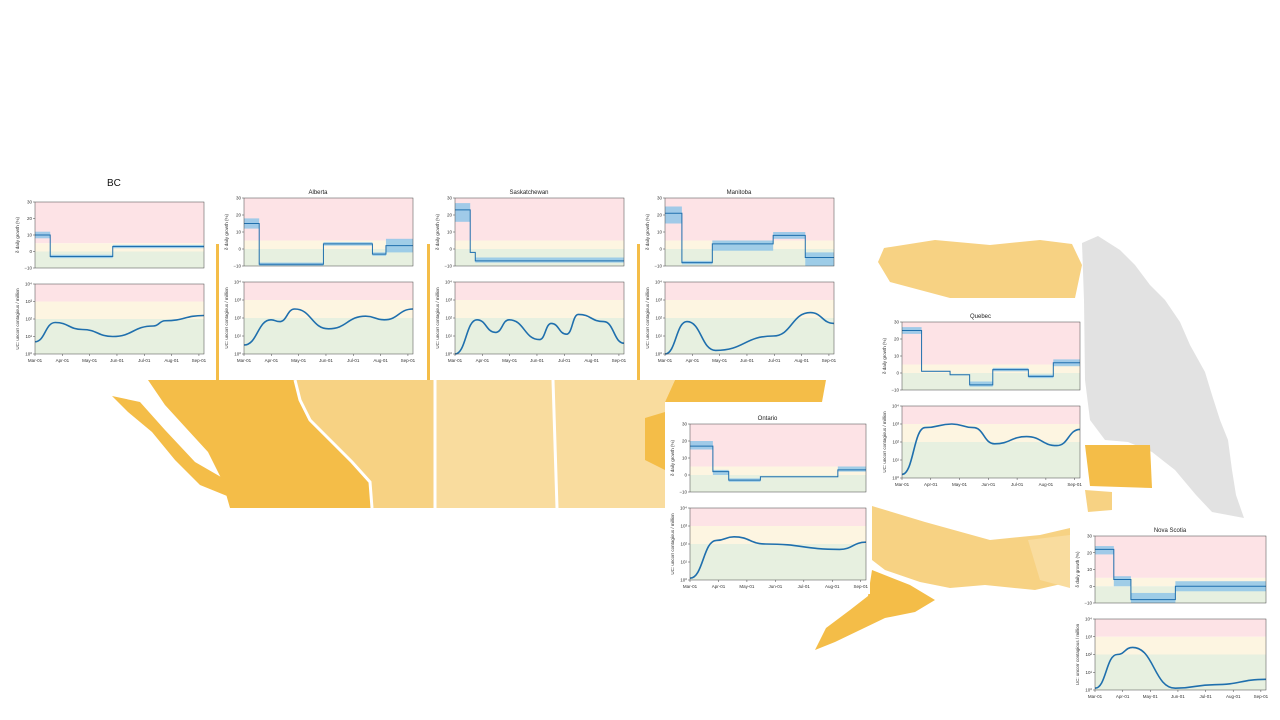  I want to click on map-region-quebec-south, so click(1118, 466).